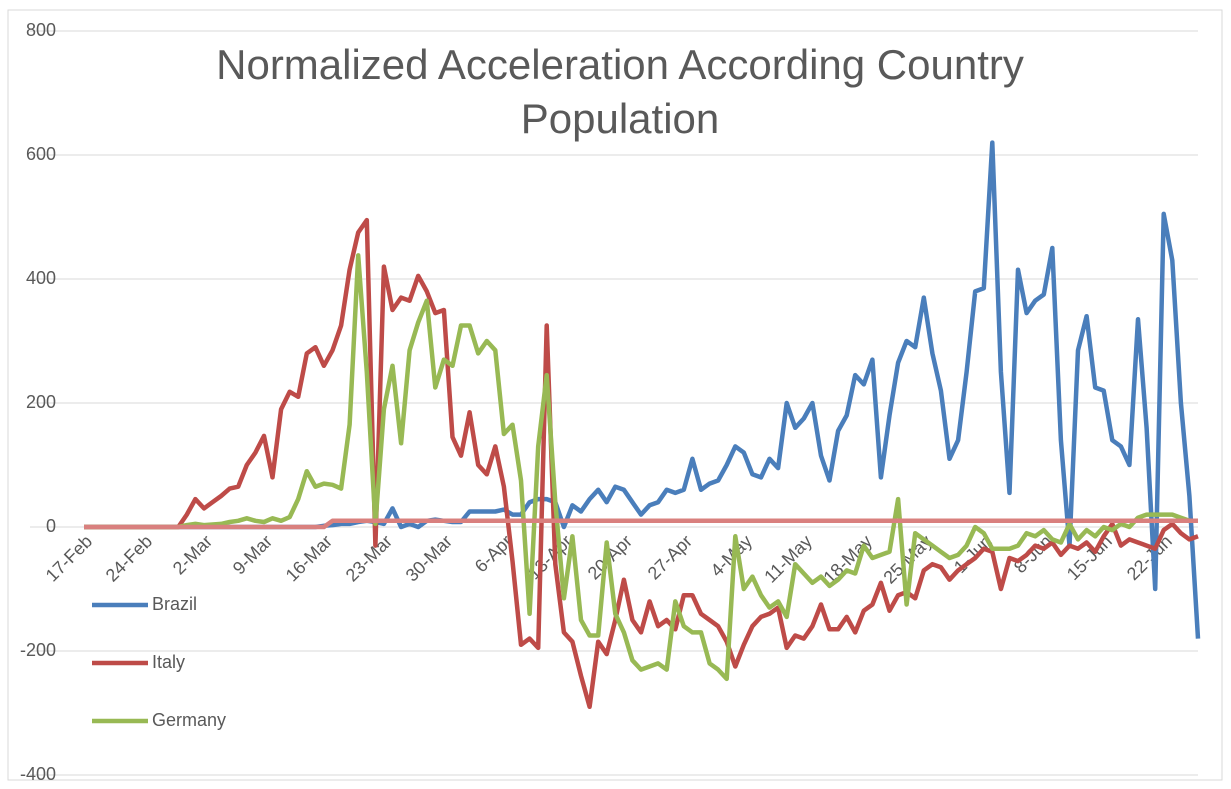 The height and width of the screenshot is (789, 1231). Describe the element at coordinates (670, 557) in the screenshot. I see `x-tick-label: 27-Apr` at that location.